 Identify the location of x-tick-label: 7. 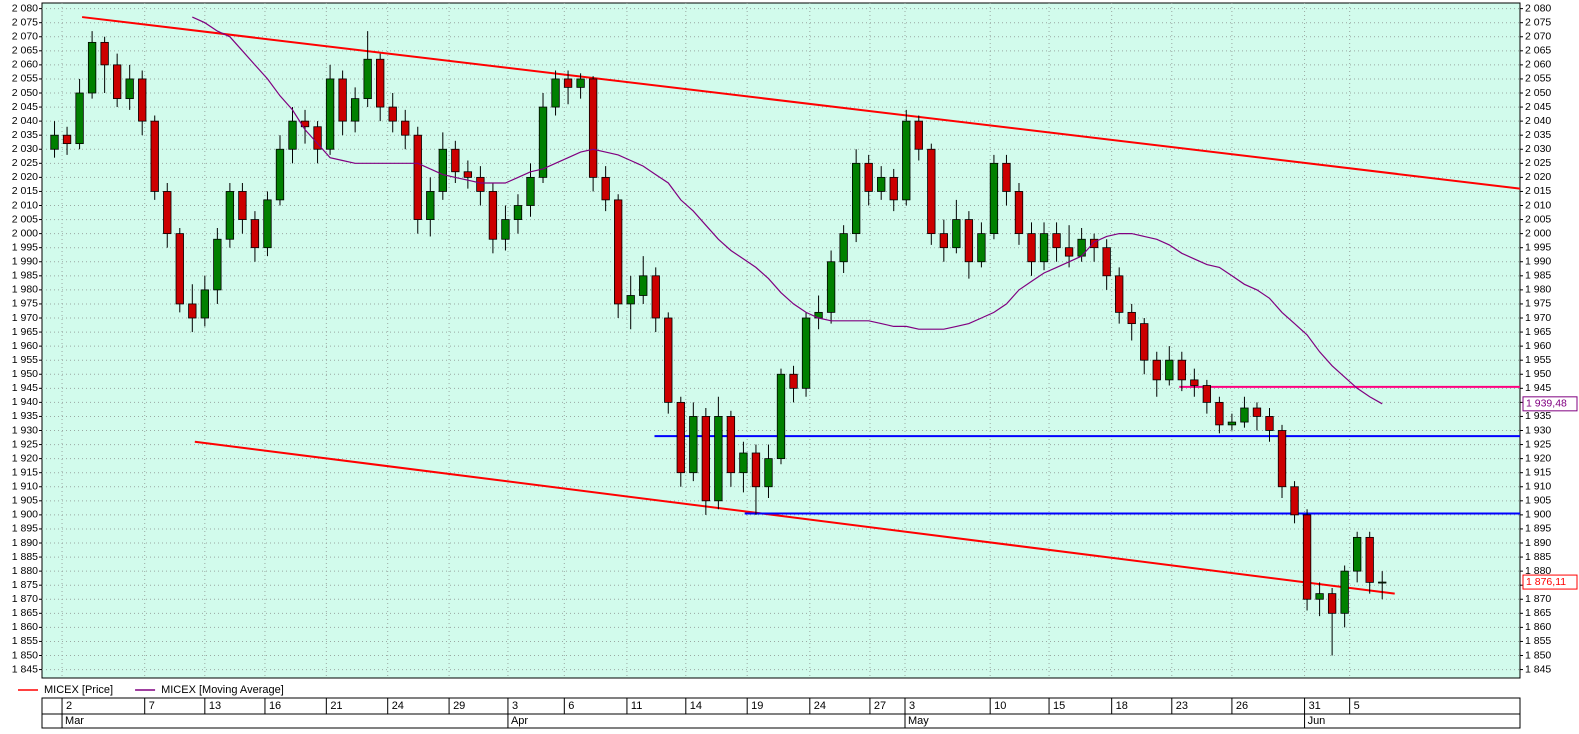
(152, 706).